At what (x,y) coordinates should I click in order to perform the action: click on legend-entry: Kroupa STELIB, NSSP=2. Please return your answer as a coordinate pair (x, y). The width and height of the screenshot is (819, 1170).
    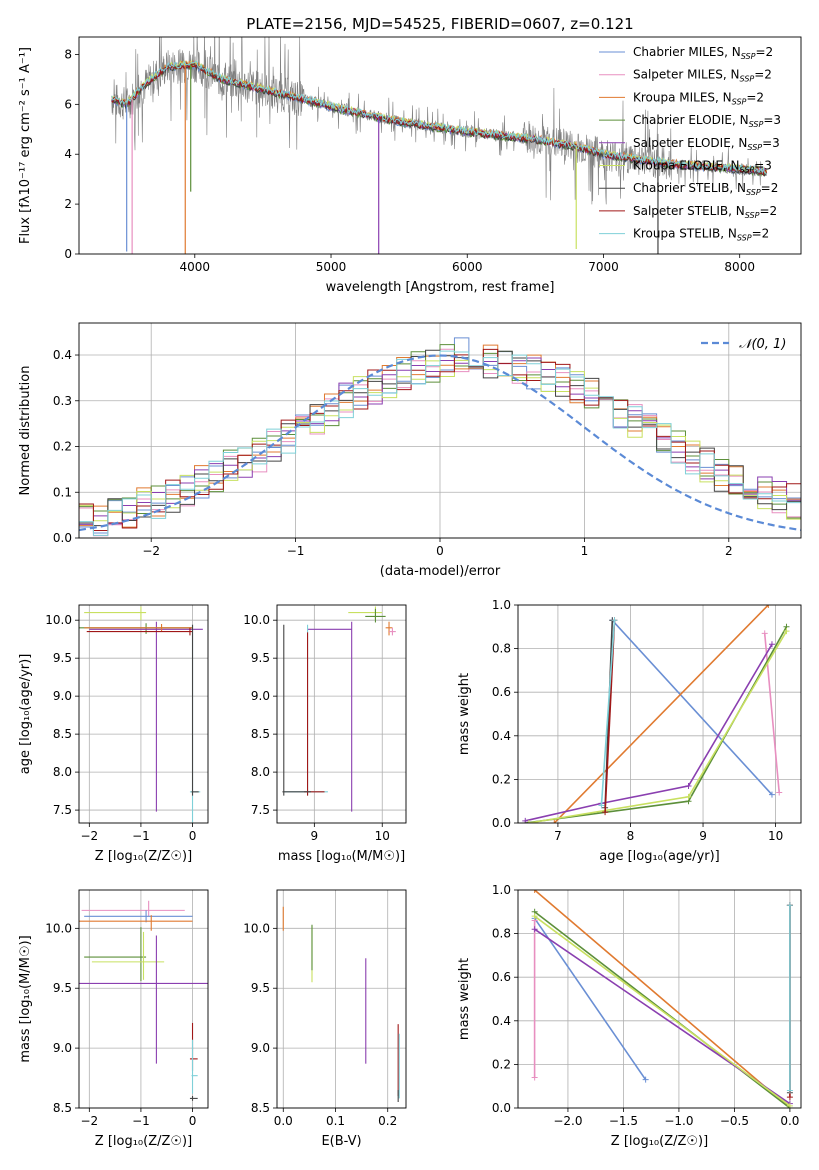
    Looking at the image, I should click on (701, 235).